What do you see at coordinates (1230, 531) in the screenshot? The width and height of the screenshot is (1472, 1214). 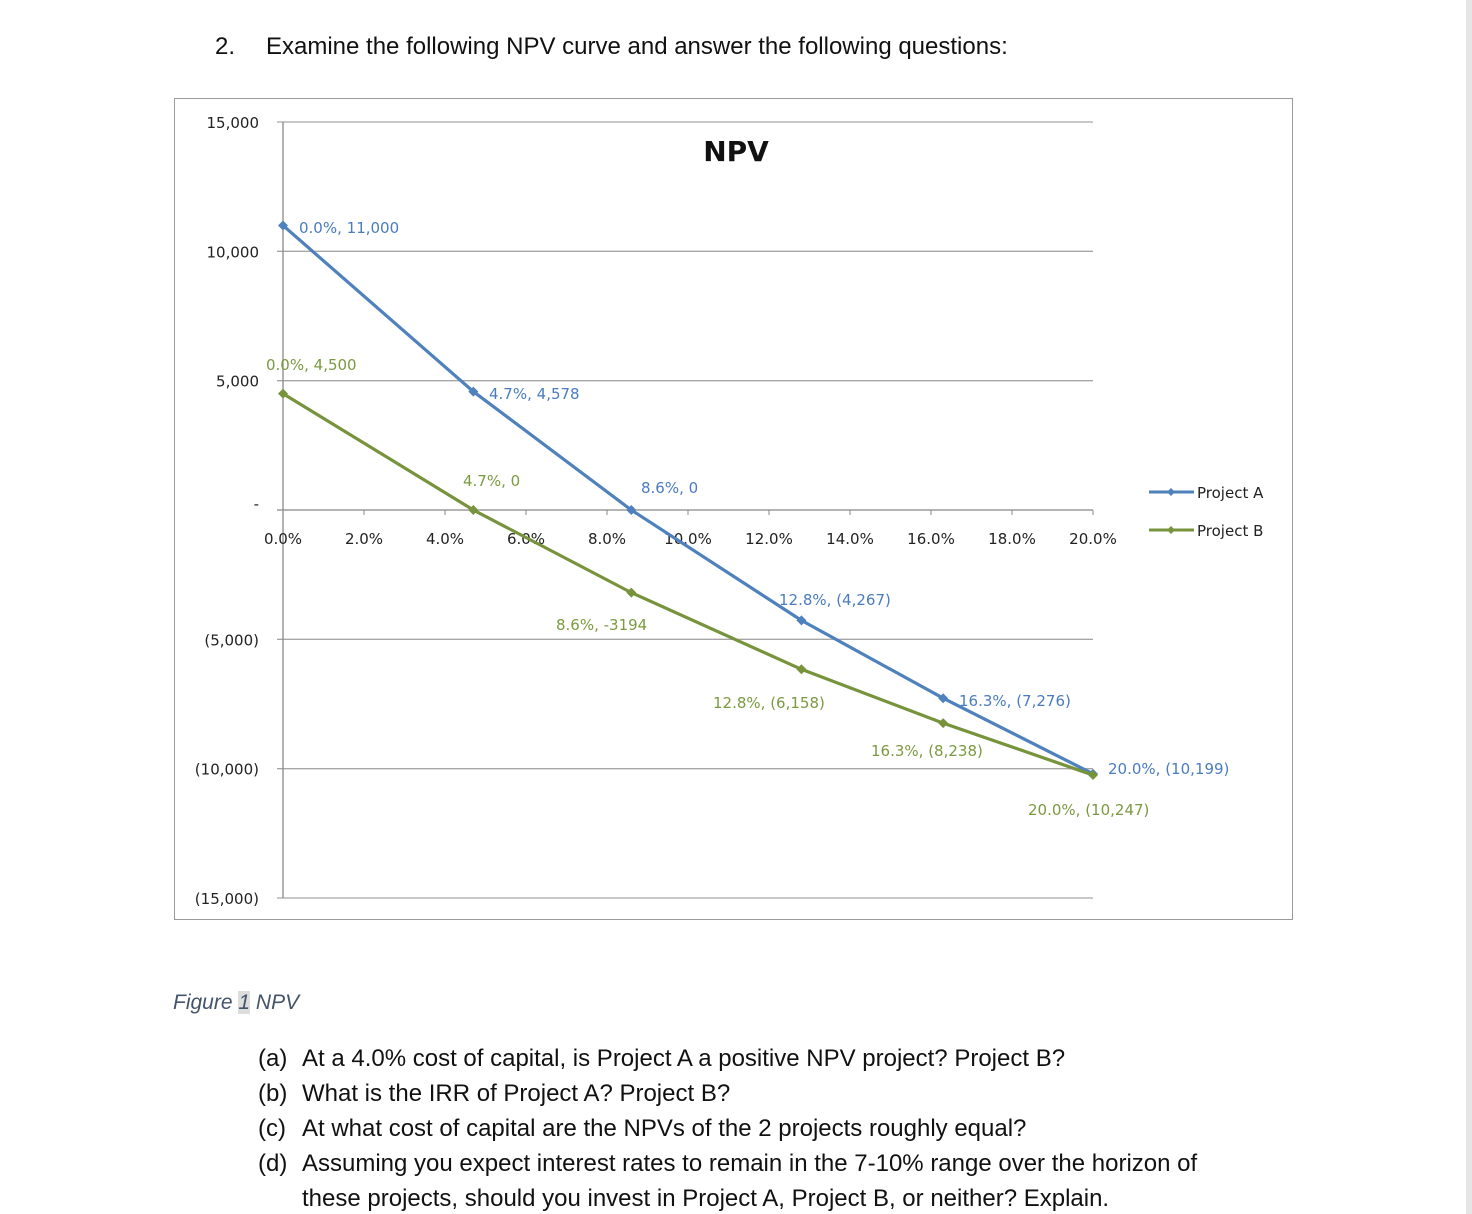 I see `legend-label: Project B` at bounding box center [1230, 531].